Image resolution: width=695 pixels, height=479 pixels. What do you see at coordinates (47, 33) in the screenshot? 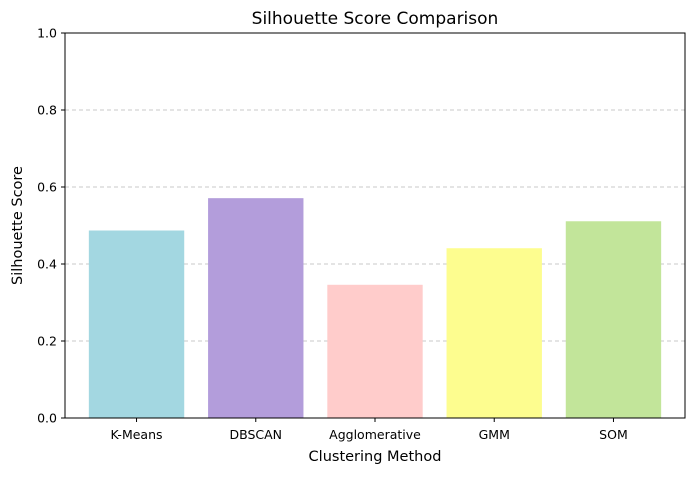
I see `y-tick-label: 1.0` at bounding box center [47, 33].